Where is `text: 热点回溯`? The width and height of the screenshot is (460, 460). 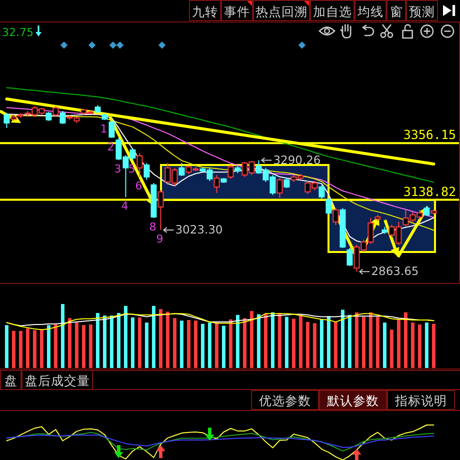
text: 热点回溯 is located at coordinates (282, 11).